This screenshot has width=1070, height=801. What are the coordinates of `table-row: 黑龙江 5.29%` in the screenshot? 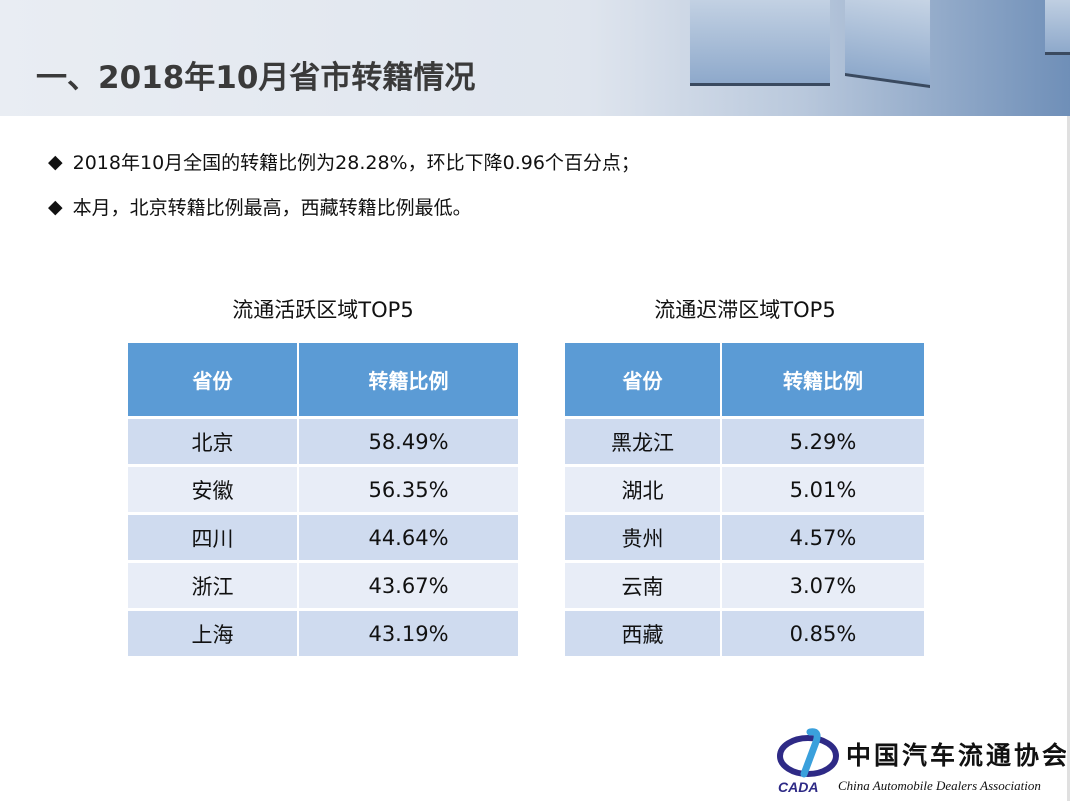 It's located at (744, 441).